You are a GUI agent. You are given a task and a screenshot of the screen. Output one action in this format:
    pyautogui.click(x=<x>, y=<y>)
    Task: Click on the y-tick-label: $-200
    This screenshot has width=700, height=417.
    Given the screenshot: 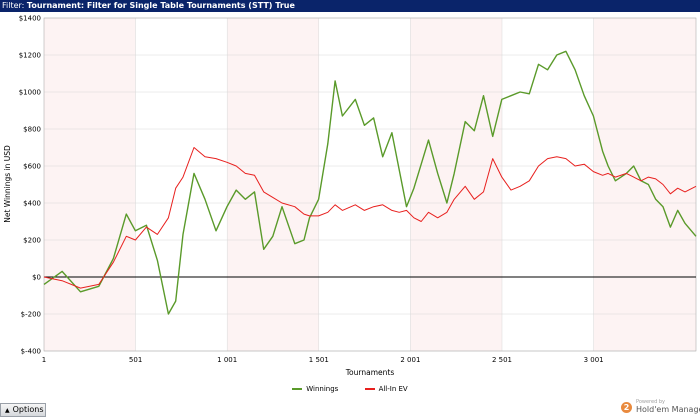 What is the action you would take?
    pyautogui.click(x=31, y=315)
    